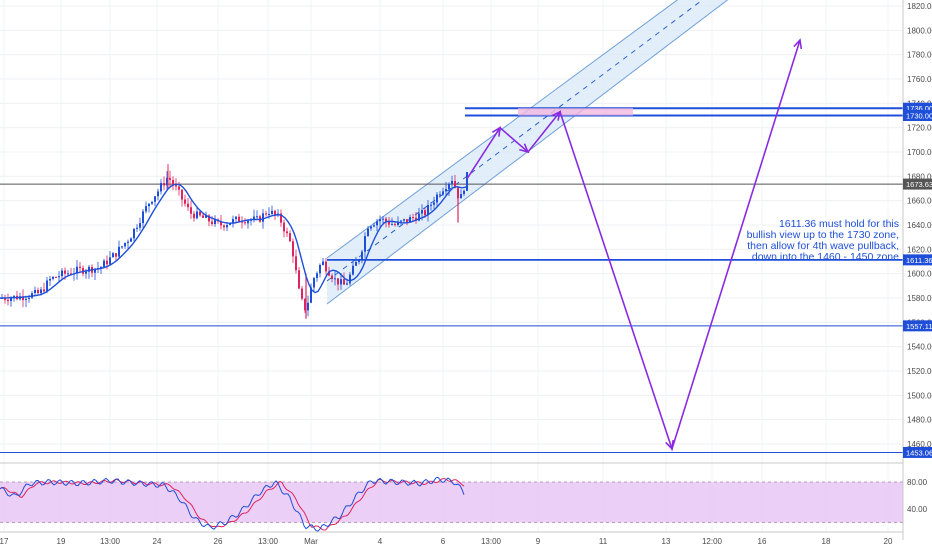  Describe the element at coordinates (61, 541) in the screenshot. I see `x-tick-label: 19` at that location.